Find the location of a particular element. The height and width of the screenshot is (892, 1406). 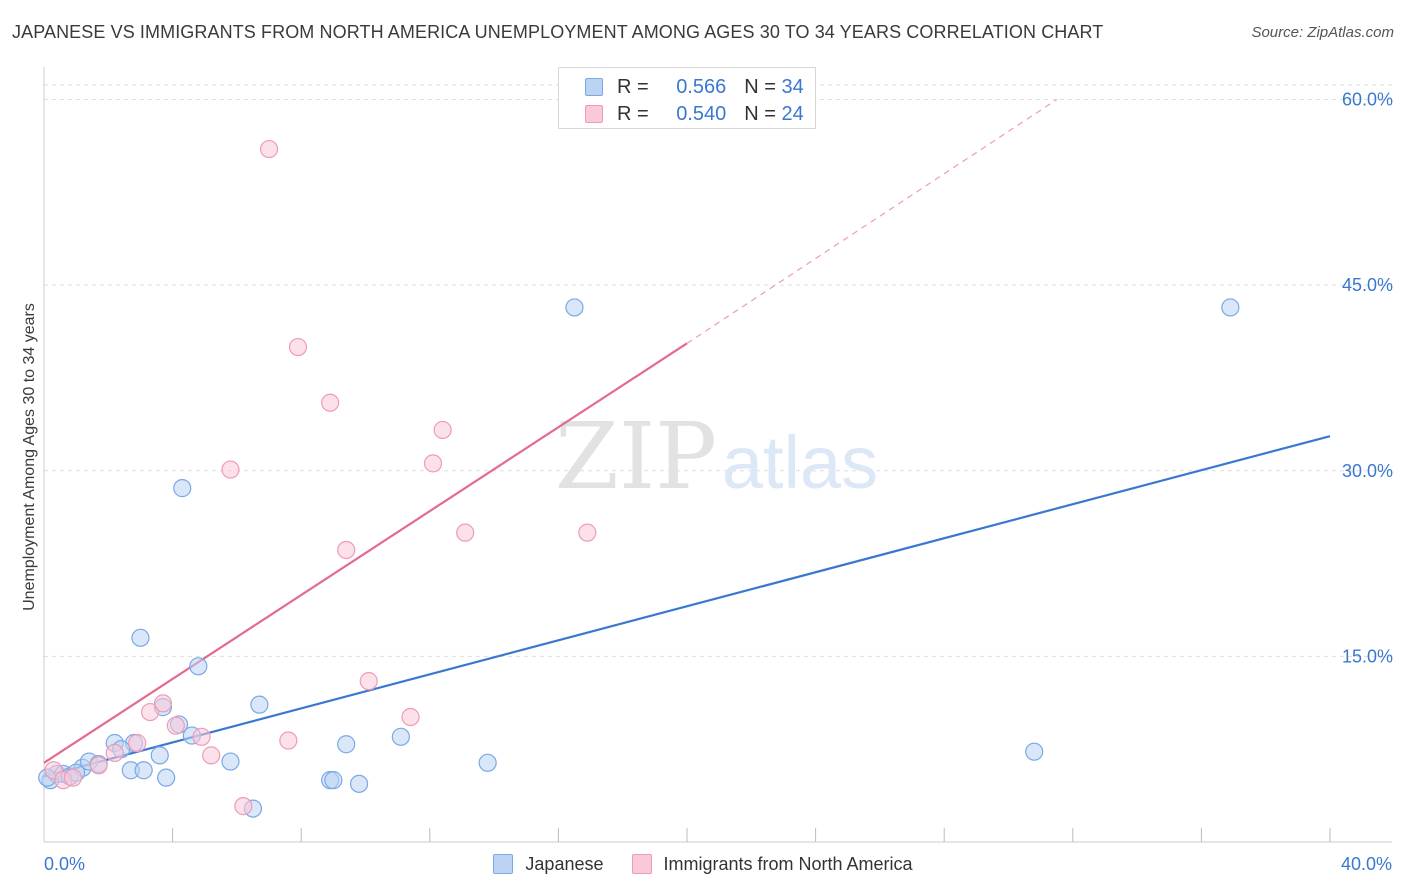

trendline-immigrants-extension is located at coordinates (872, 221).